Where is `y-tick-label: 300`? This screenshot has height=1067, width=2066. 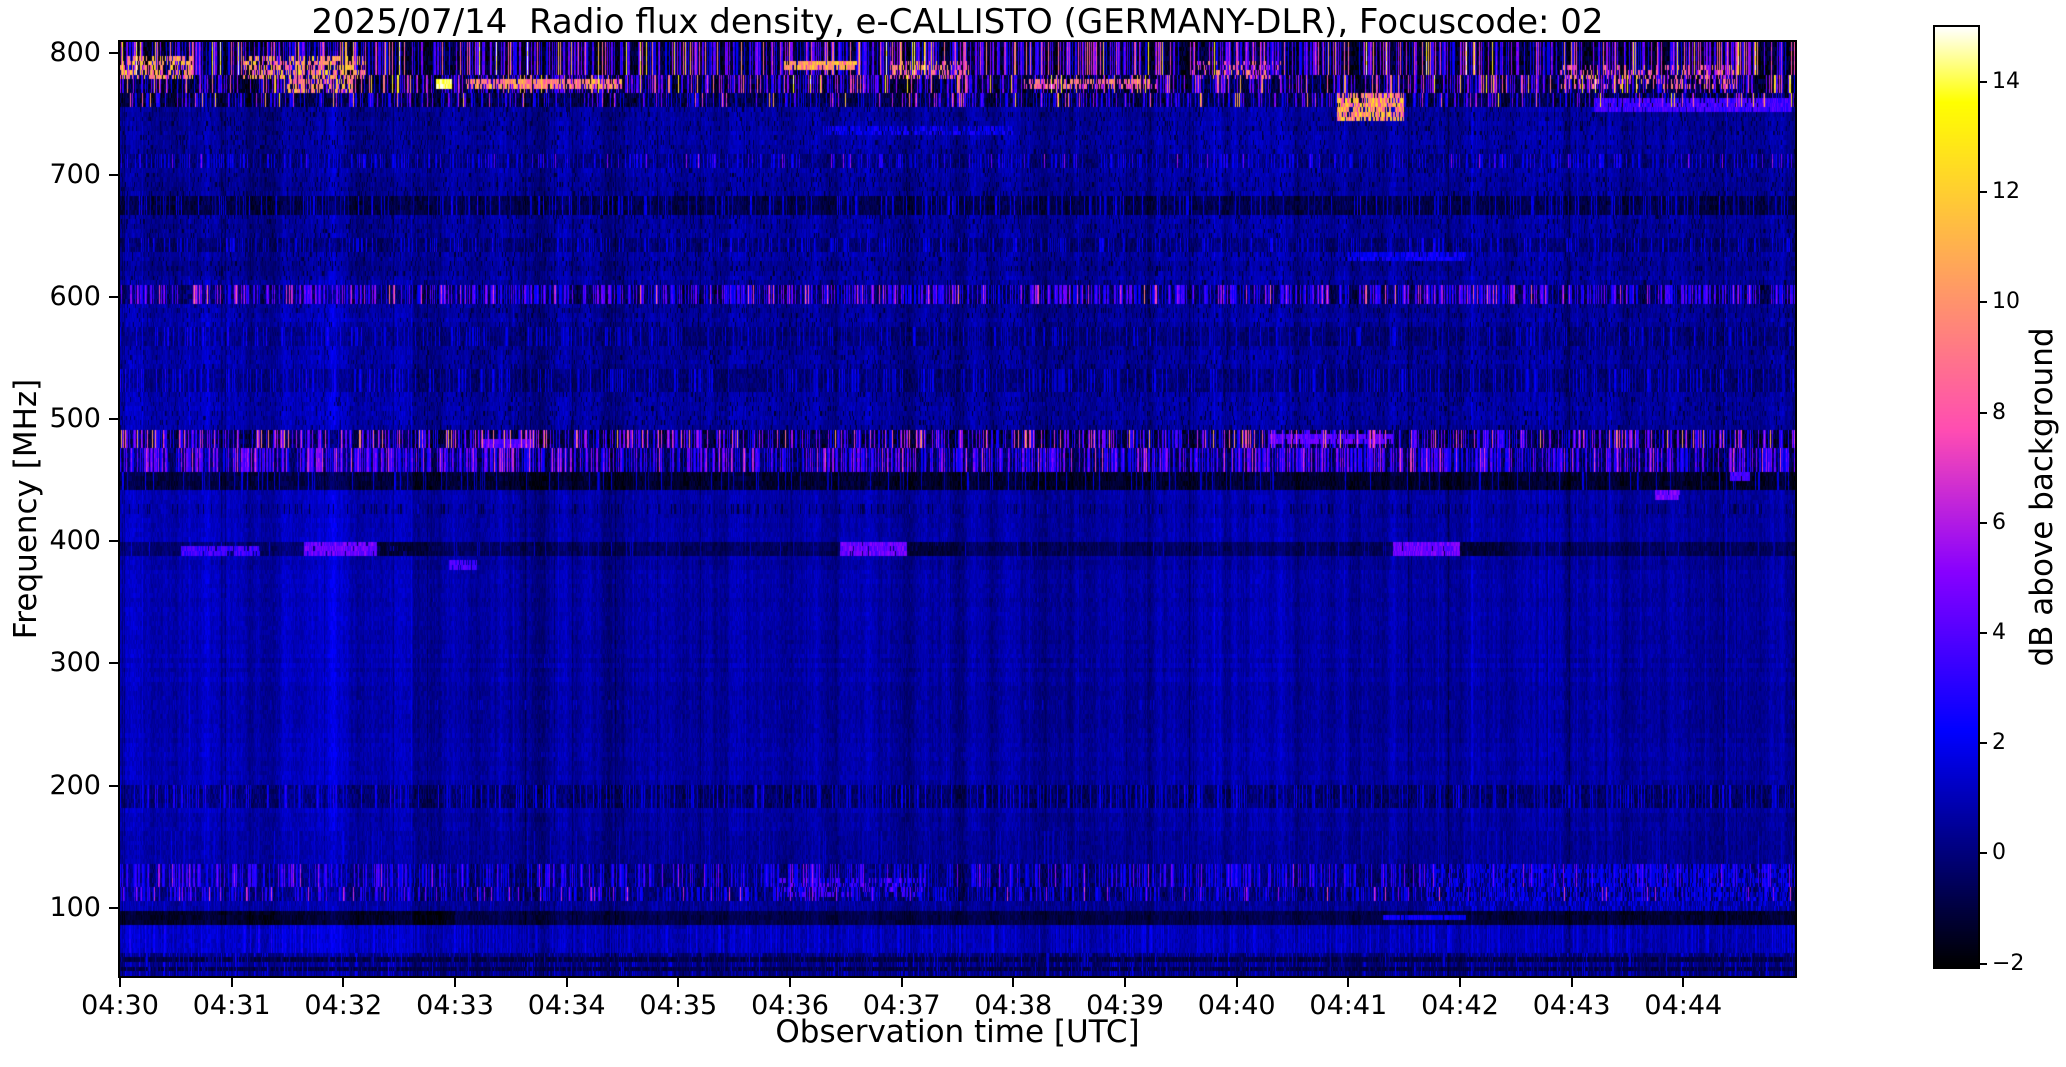 y-tick-label: 300 is located at coordinates (75, 663).